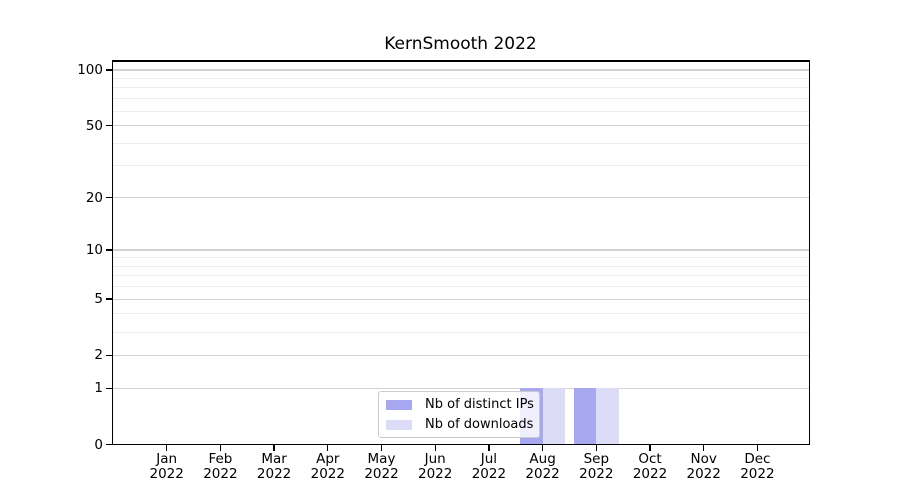  What do you see at coordinates (327, 466) in the screenshot?
I see `x-tick-label: Apr 2022` at bounding box center [327, 466].